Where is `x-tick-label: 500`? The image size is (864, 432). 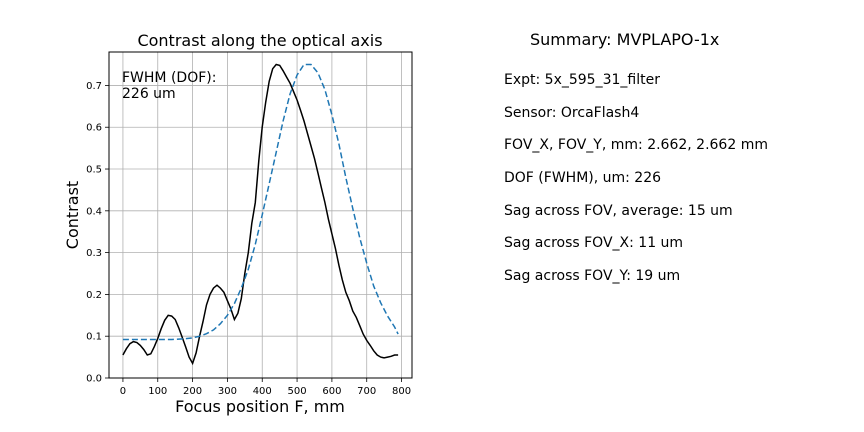
x-tick-label: 500 is located at coordinates (297, 391).